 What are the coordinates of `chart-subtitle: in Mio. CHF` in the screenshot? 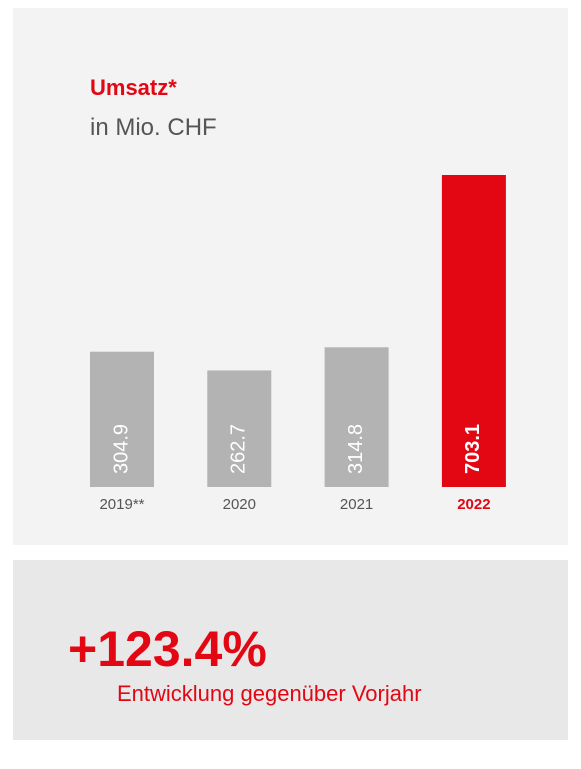 It's located at (153, 127).